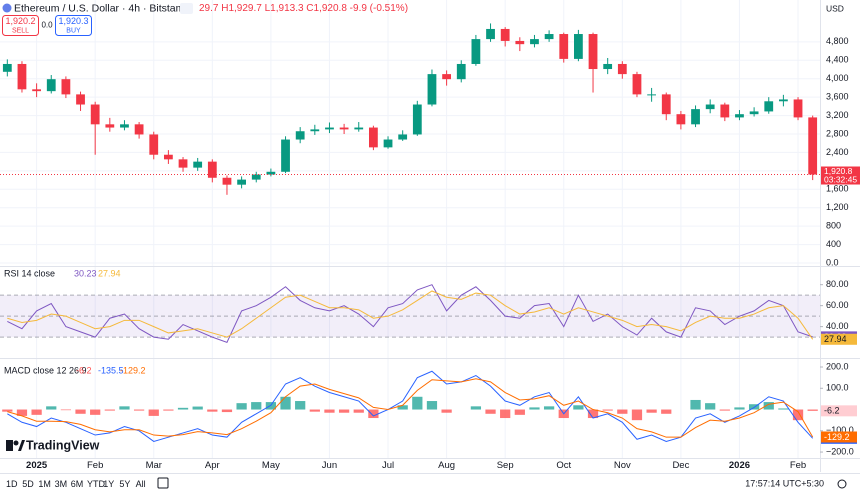  I want to click on calendar-icon, so click(163, 483).